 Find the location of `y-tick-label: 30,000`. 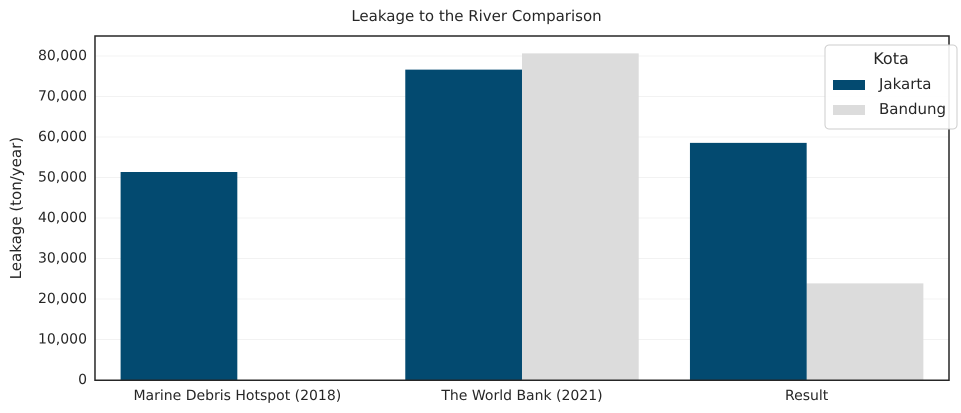

y-tick-label: 30,000 is located at coordinates (62, 258).